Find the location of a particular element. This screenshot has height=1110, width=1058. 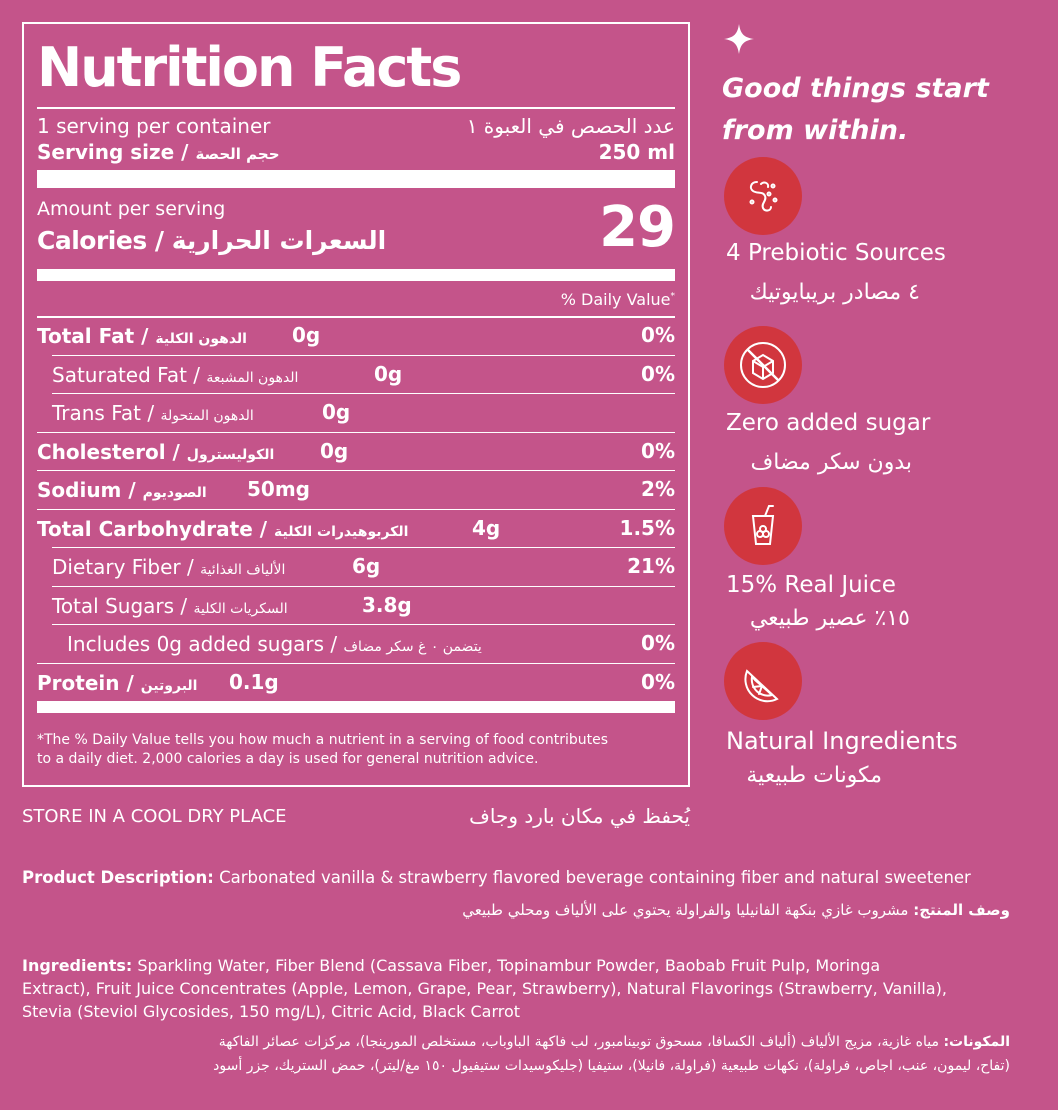

nutrient-row: Total Sugars / السكريات الكلية is located at coordinates (170, 606).